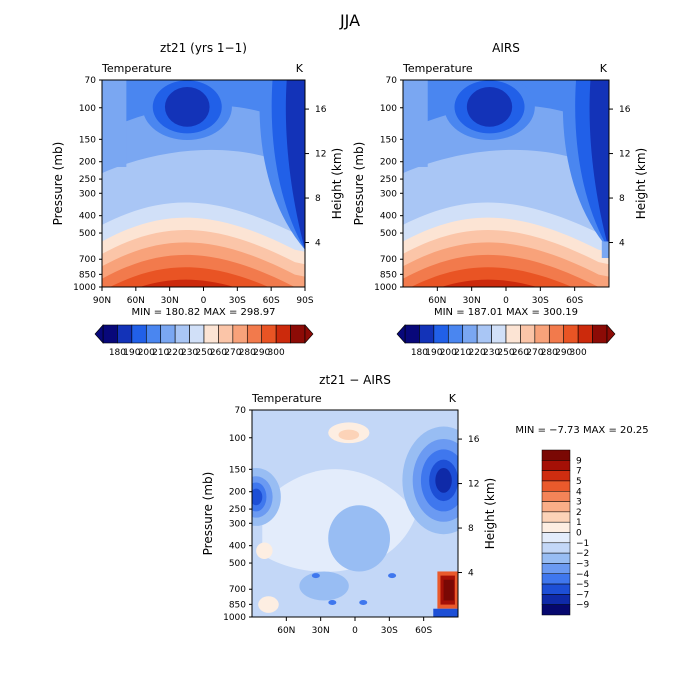 This screenshot has height=700, width=700. What do you see at coordinates (506, 48) in the screenshot?
I see `panel-title: AIRS` at bounding box center [506, 48].